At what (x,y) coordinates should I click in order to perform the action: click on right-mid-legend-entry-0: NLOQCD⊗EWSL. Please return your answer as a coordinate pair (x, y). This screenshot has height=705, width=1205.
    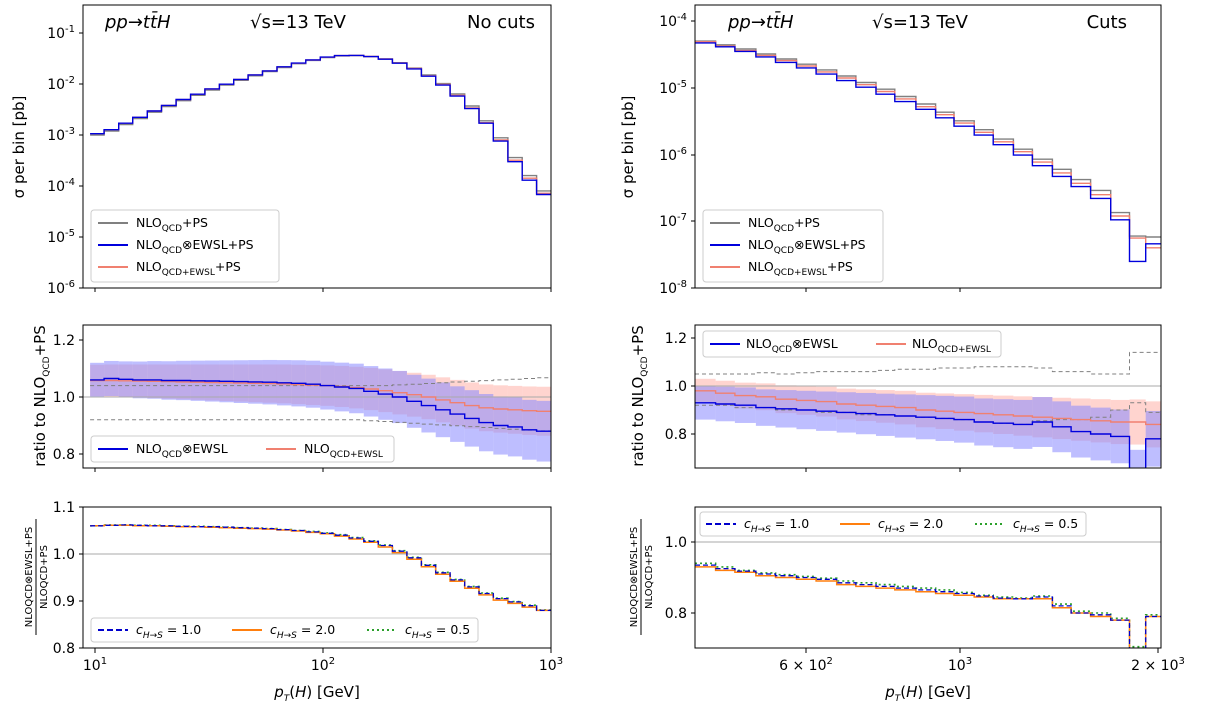
    Looking at the image, I should click on (792, 345).